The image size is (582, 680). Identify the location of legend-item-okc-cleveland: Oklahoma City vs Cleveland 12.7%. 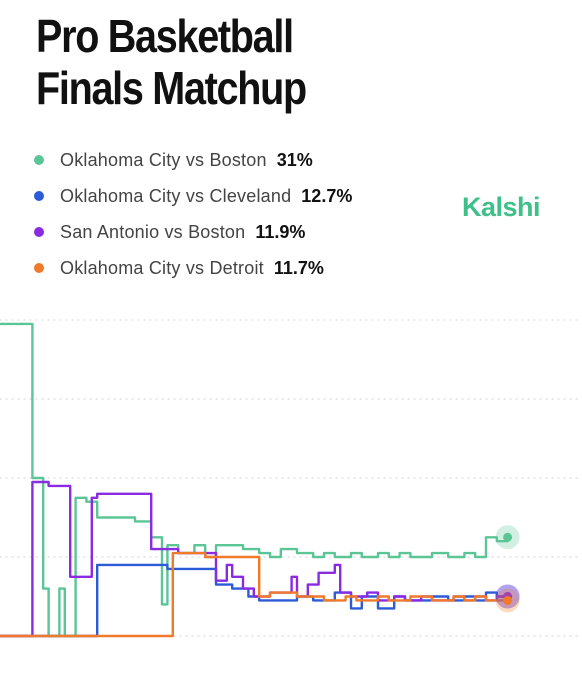
(193, 196).